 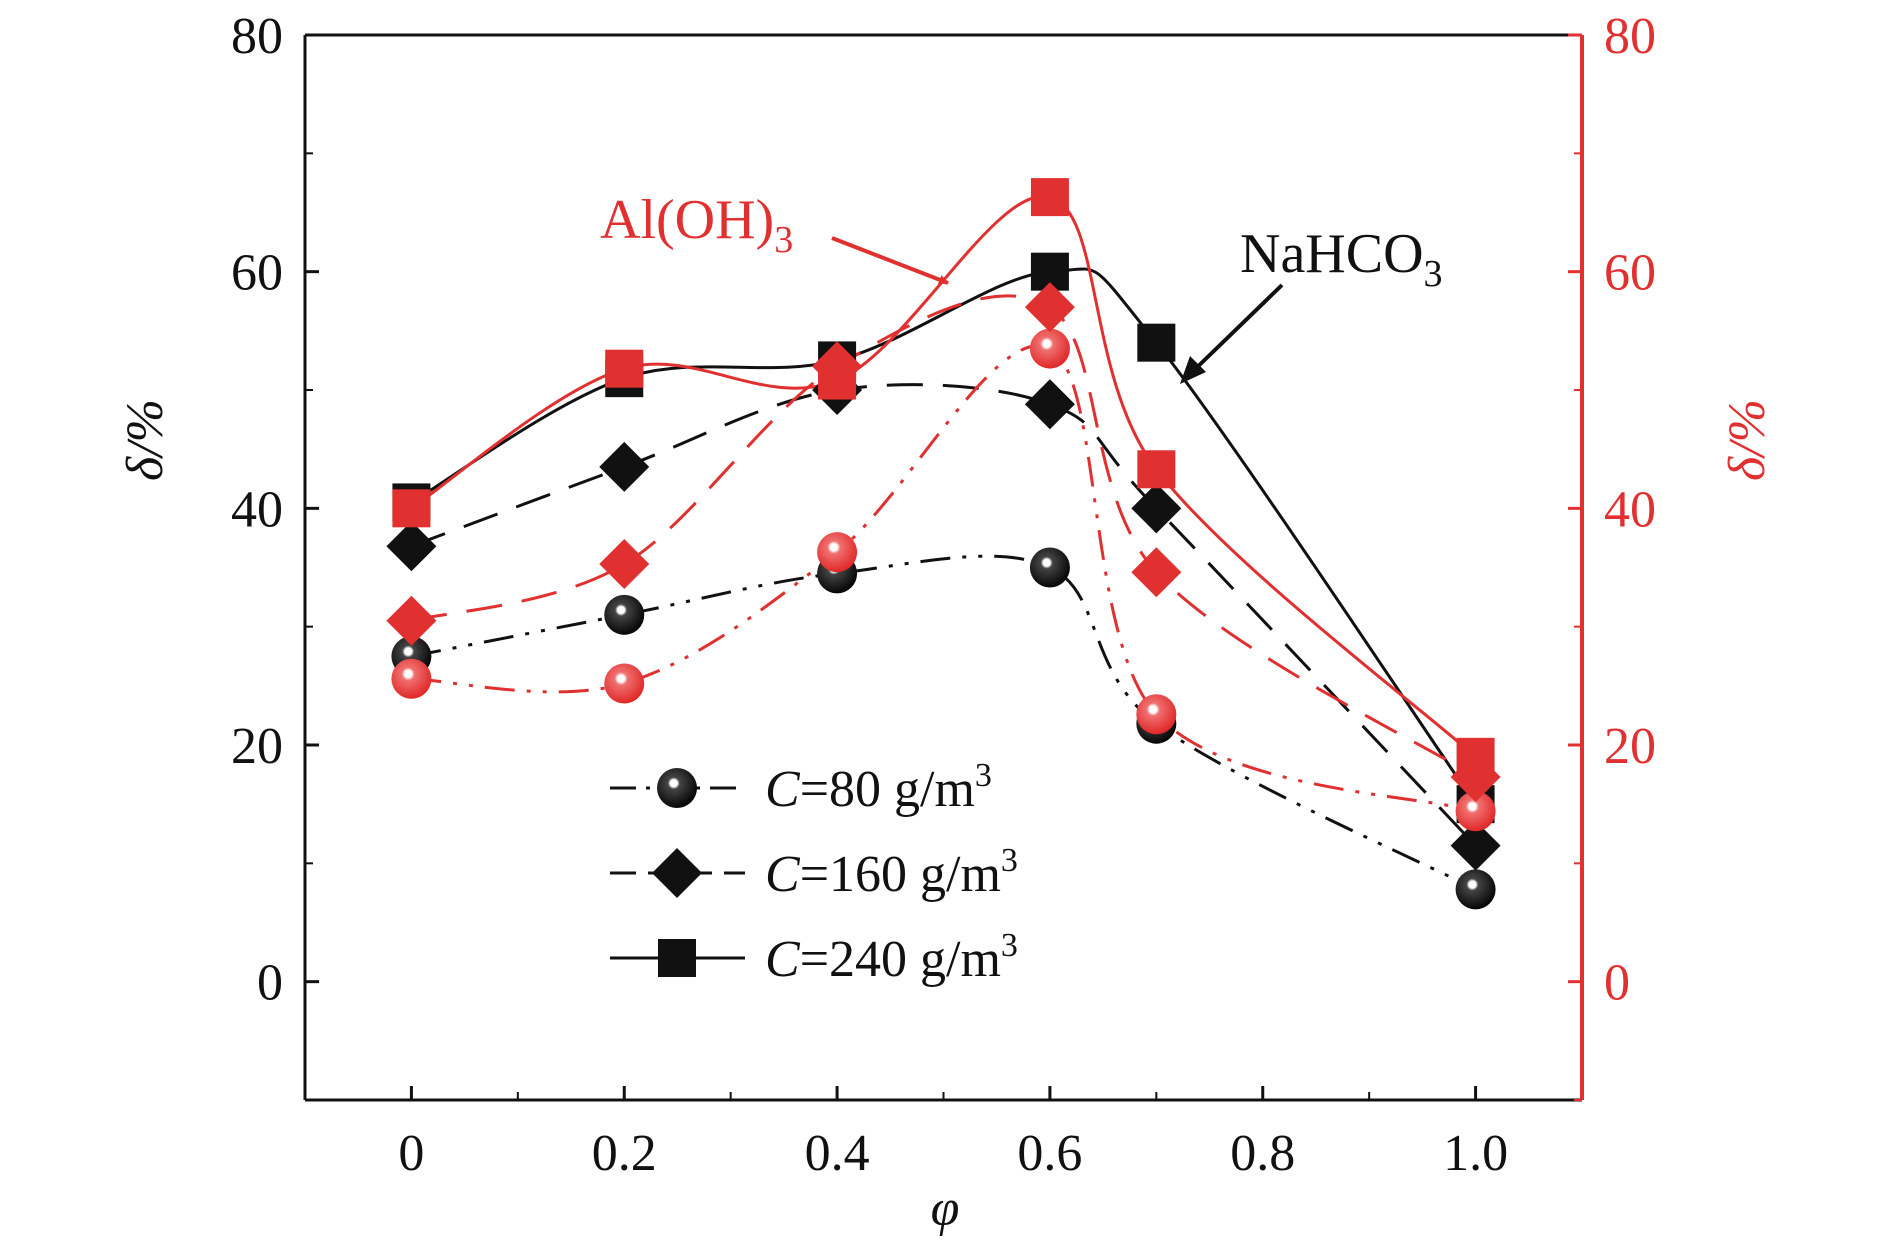 What do you see at coordinates (891, 957) in the screenshot?
I see `legend-label: C=240 g/m3` at bounding box center [891, 957].